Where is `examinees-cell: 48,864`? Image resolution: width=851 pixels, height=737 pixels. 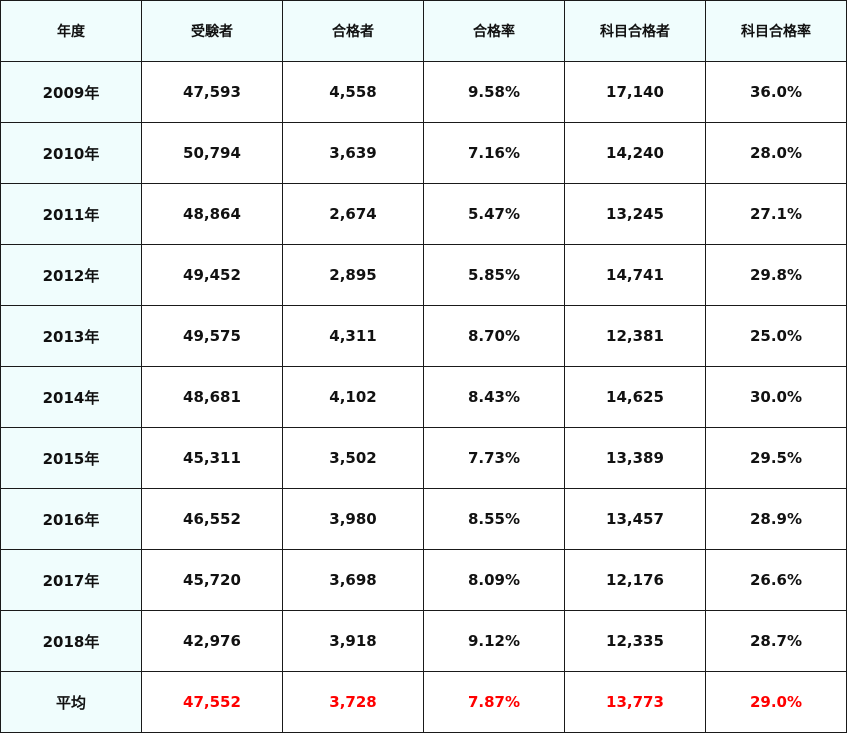 examinees-cell: 48,864 is located at coordinates (212, 214).